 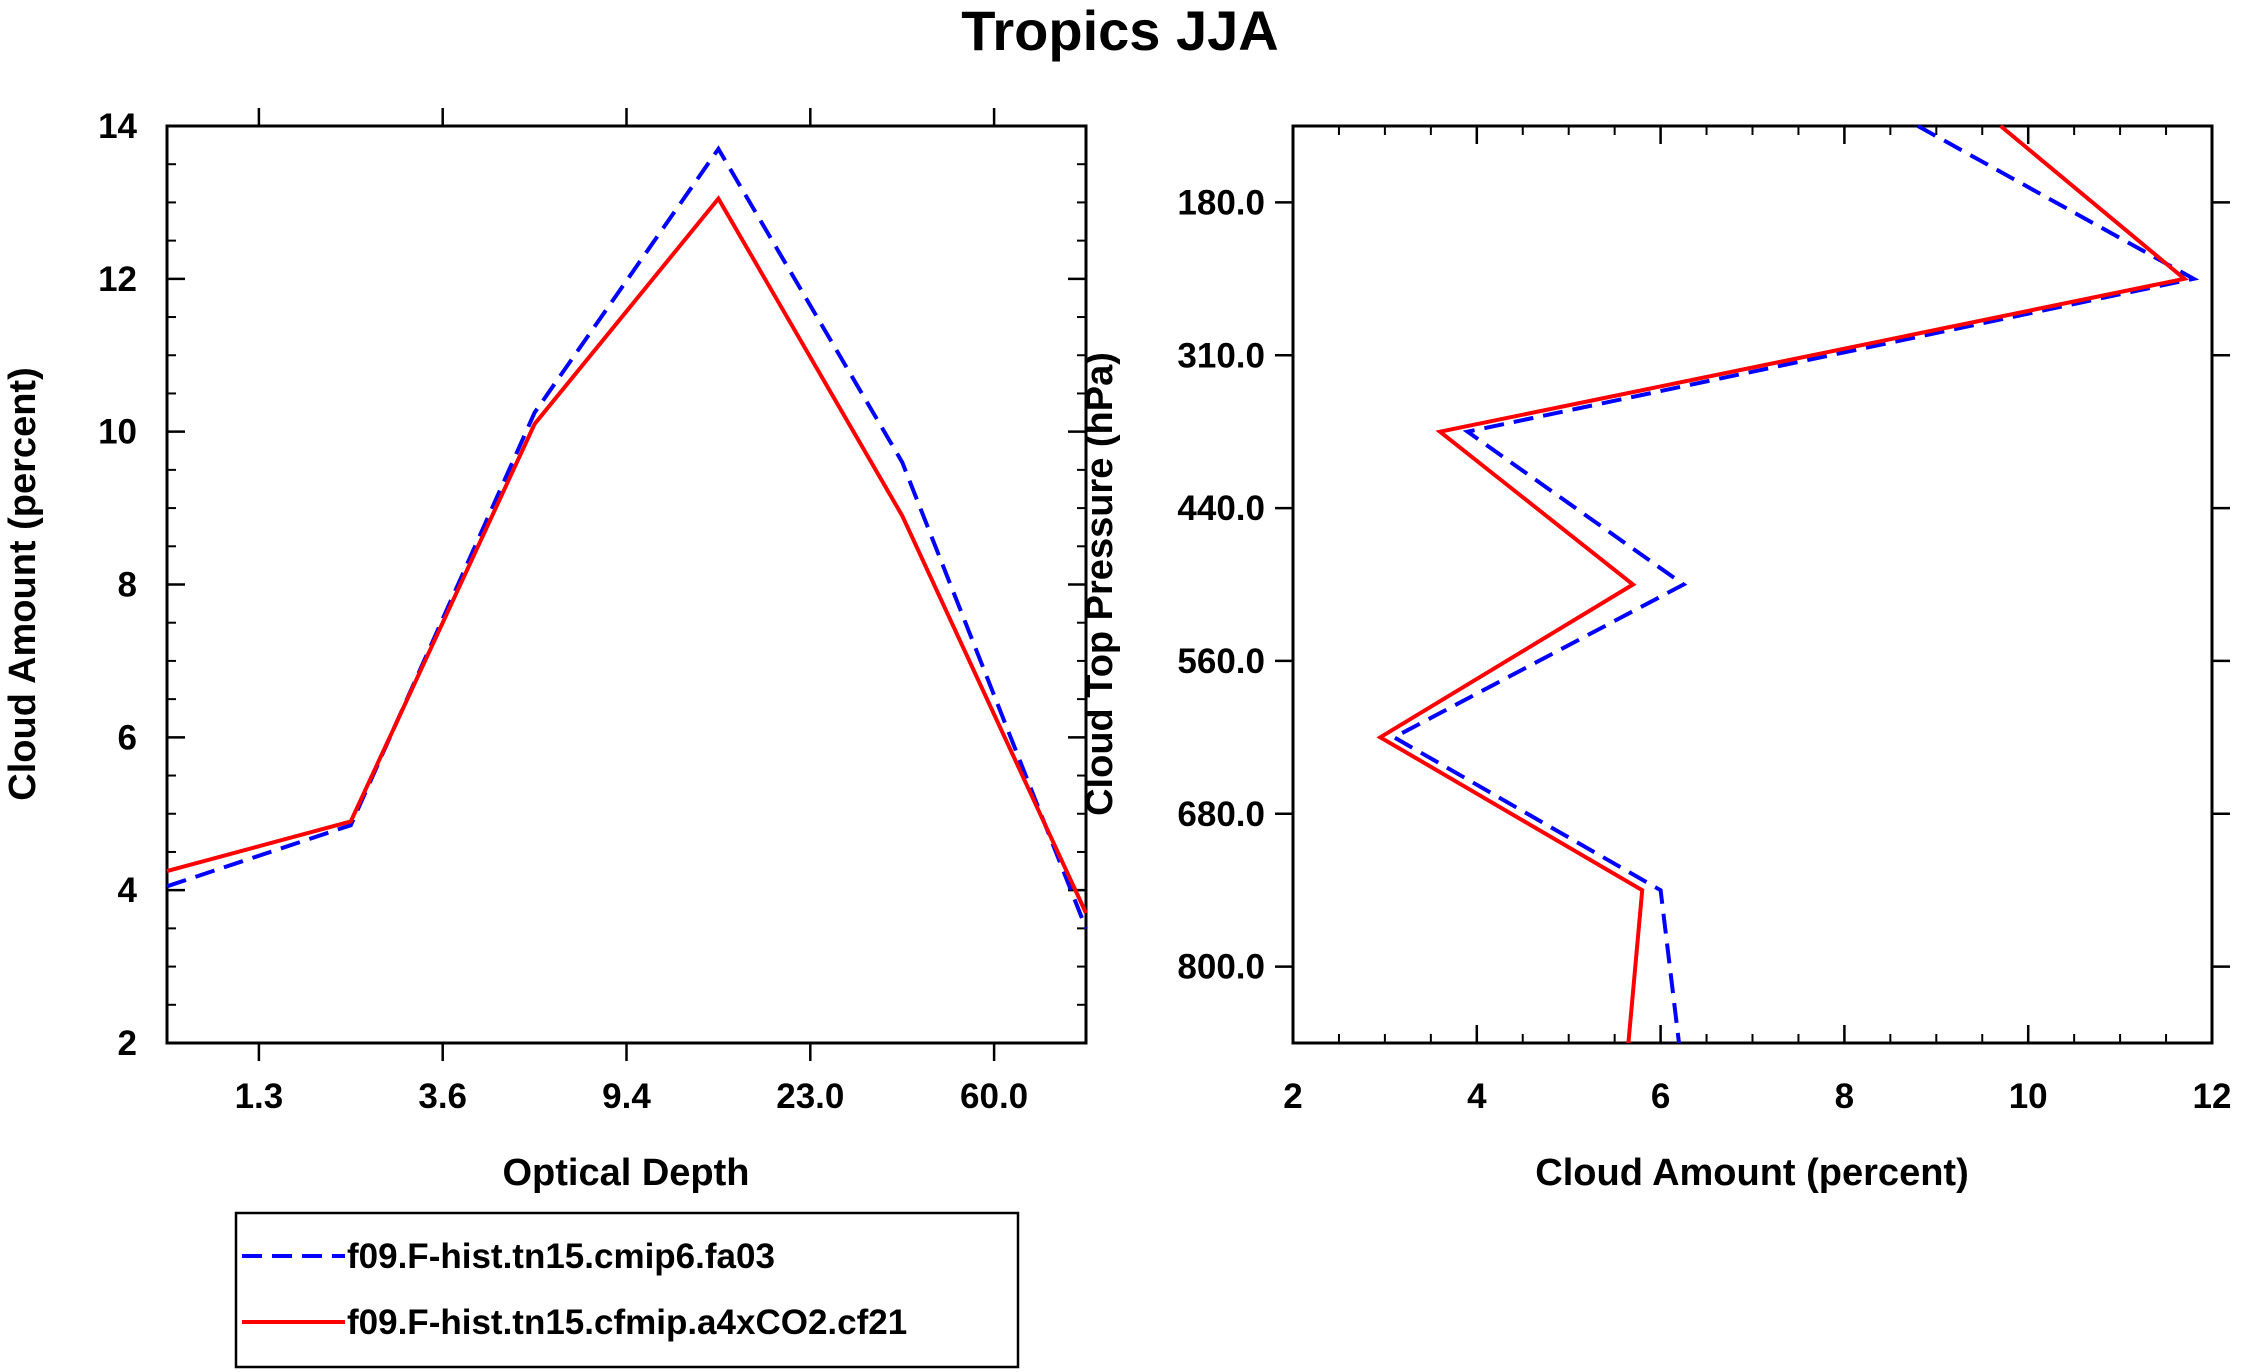 I want to click on right-x-tick-label: 6, so click(x=1660, y=1096).